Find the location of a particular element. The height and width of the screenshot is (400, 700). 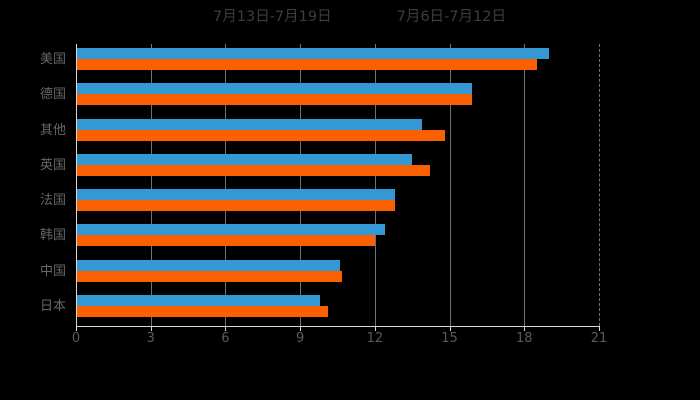

x-tick-label-12: 12 is located at coordinates (375, 338).